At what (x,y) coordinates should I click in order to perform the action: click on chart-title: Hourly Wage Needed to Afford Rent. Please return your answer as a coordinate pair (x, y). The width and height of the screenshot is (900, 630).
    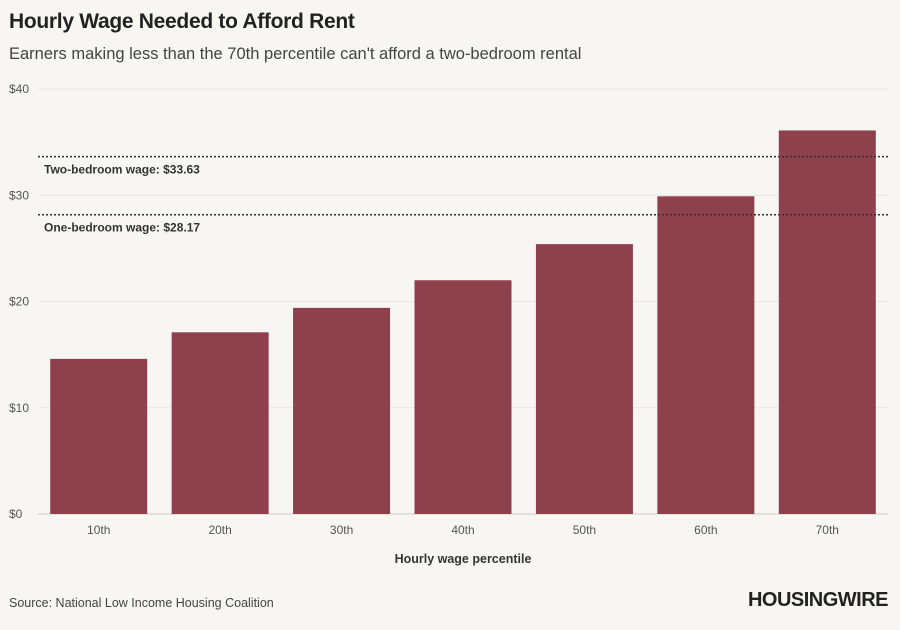
    Looking at the image, I should click on (182, 21).